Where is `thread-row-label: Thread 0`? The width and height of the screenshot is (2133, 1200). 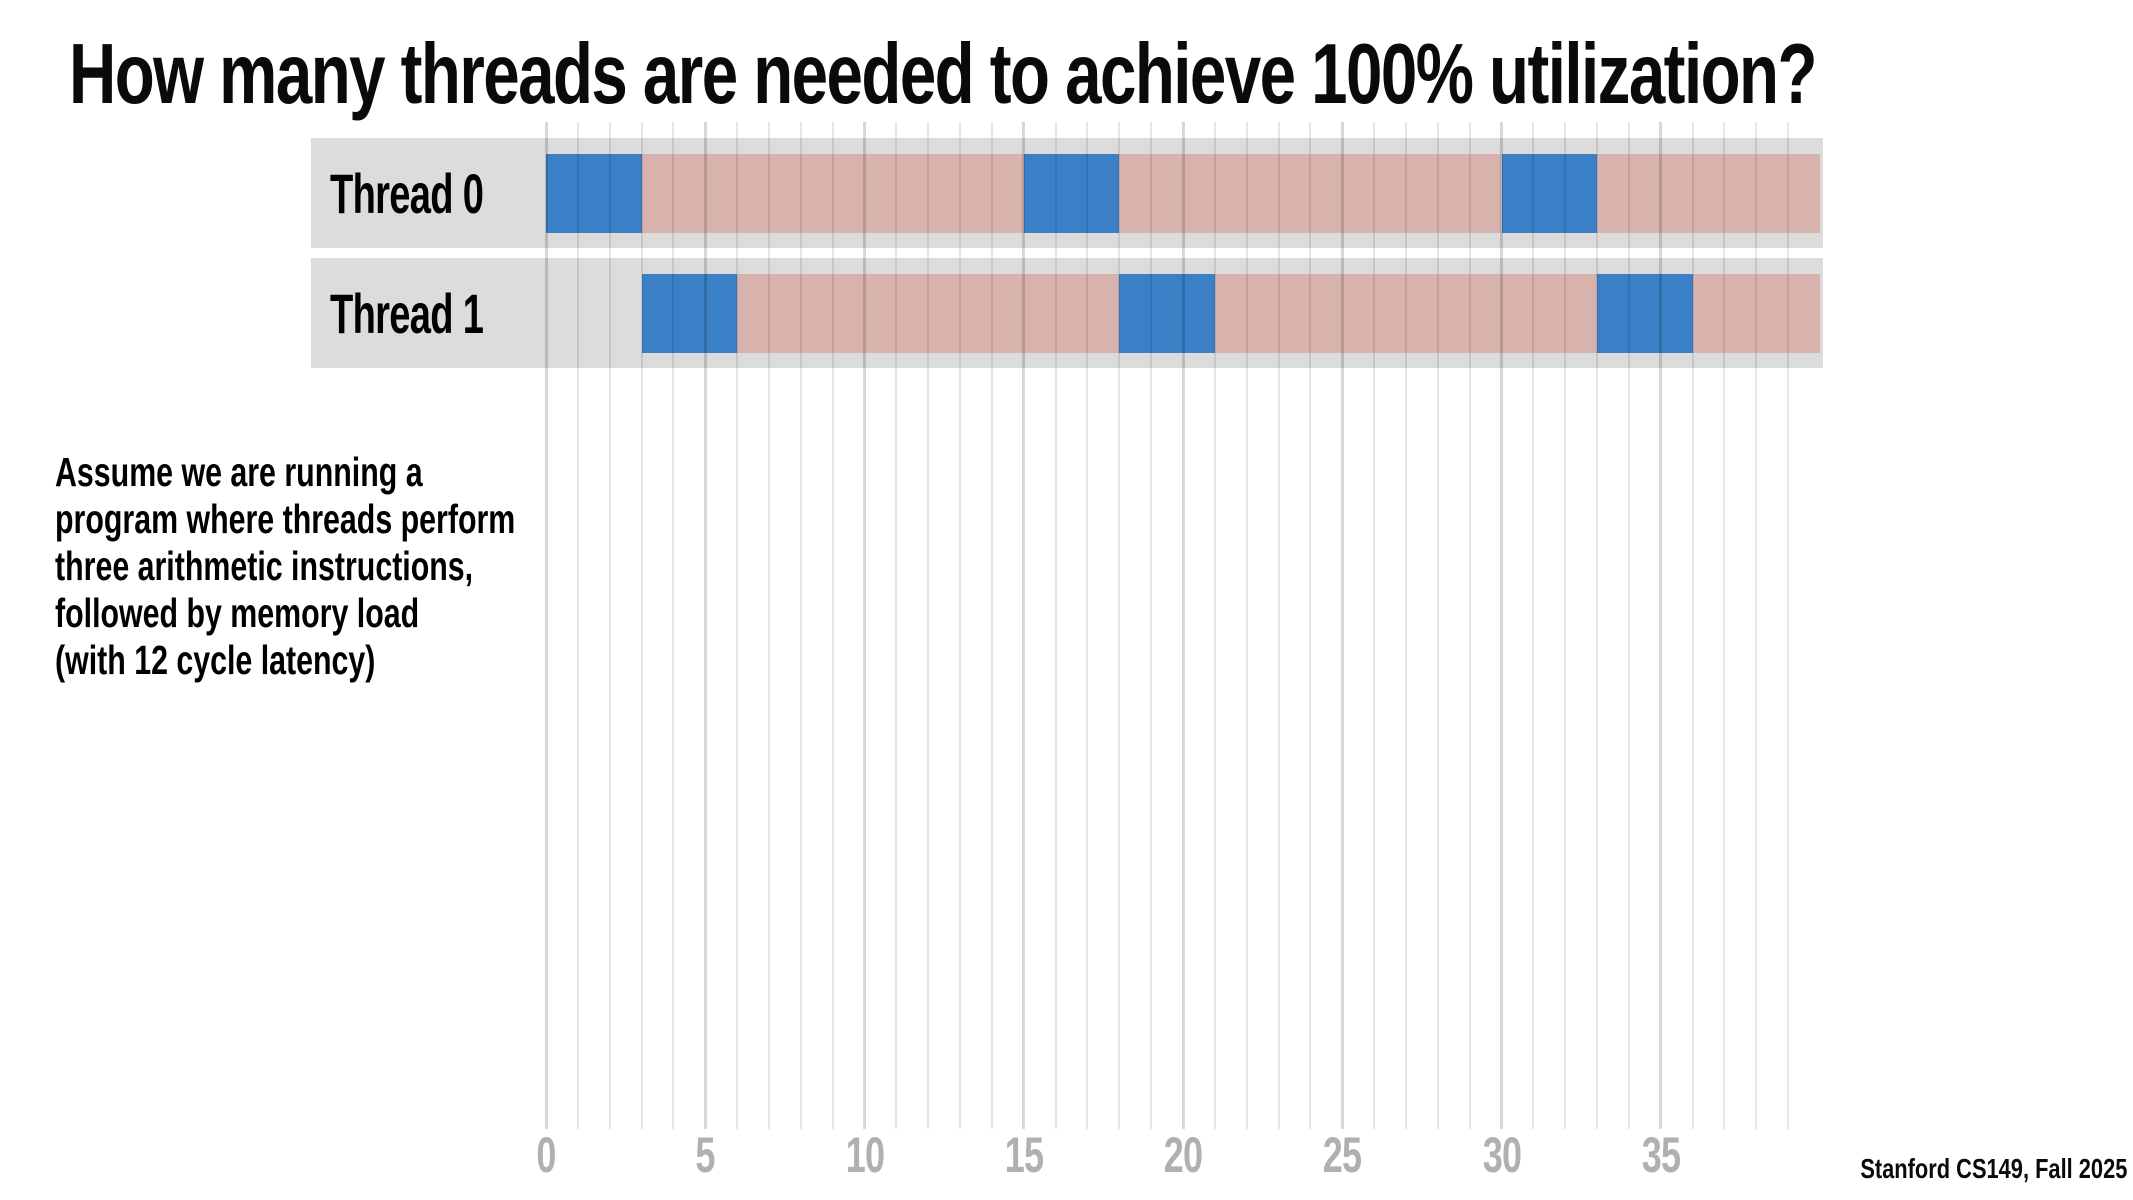
thread-row-label: Thread 0 is located at coordinates (407, 193).